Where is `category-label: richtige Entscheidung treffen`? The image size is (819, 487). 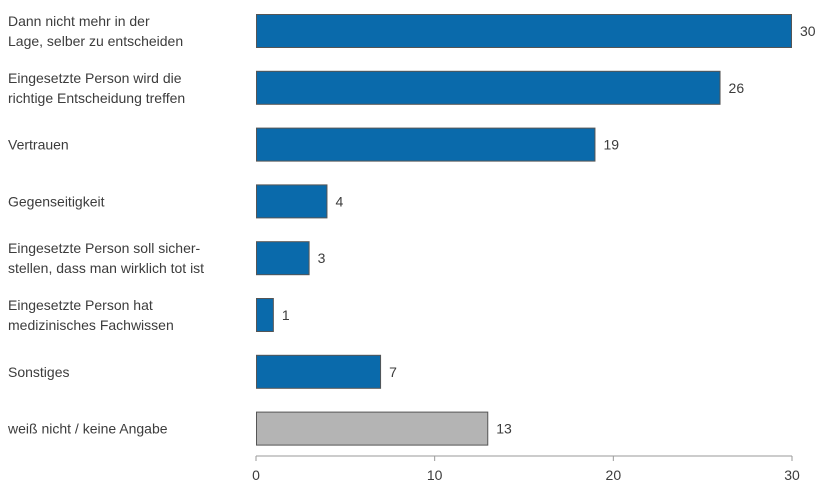 category-label: richtige Entscheidung treffen is located at coordinates (96, 98).